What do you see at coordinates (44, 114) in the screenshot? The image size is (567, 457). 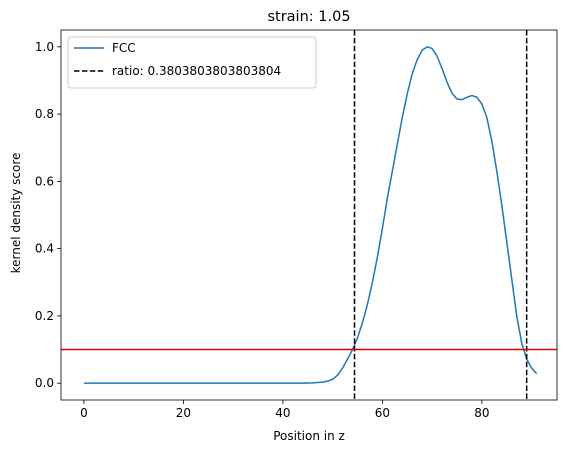 I see `y-tick-label: 0.8` at bounding box center [44, 114].